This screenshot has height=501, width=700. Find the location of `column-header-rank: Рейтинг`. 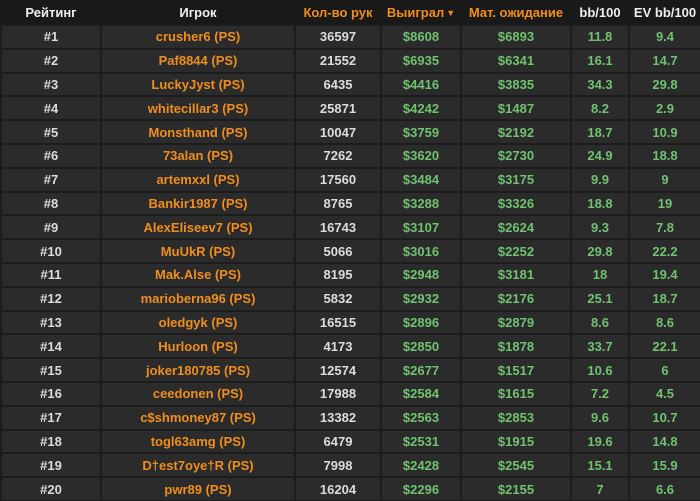

column-header-rank: Рейтинг is located at coordinates (51, 12).